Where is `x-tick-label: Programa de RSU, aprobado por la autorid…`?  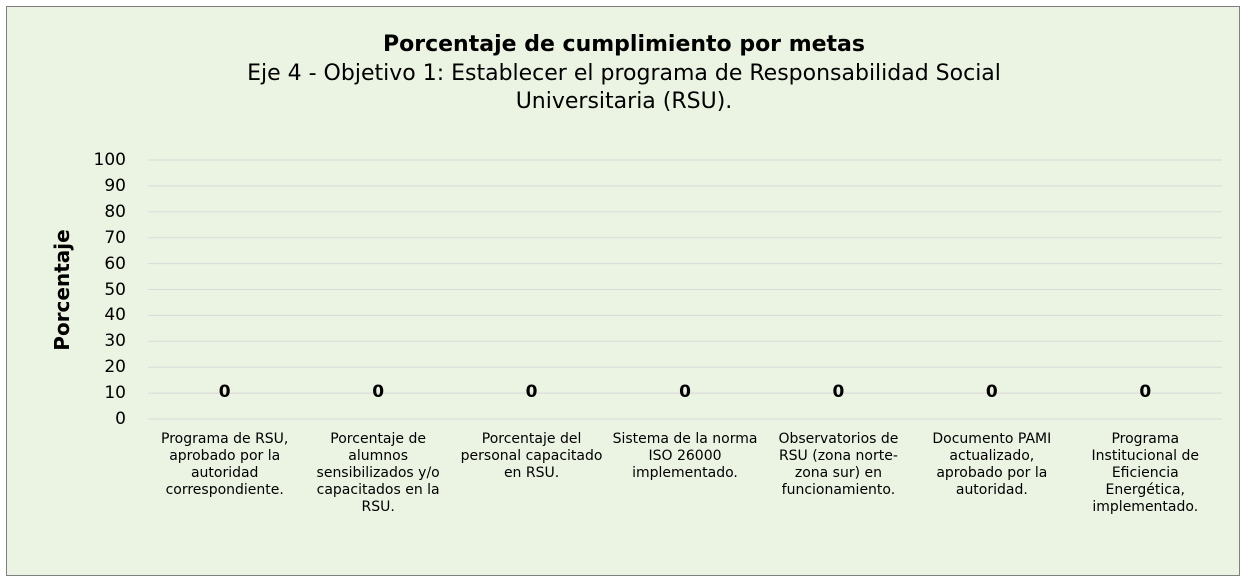
x-tick-label: Programa de RSU, aprobado por la autorid… is located at coordinates (225, 464).